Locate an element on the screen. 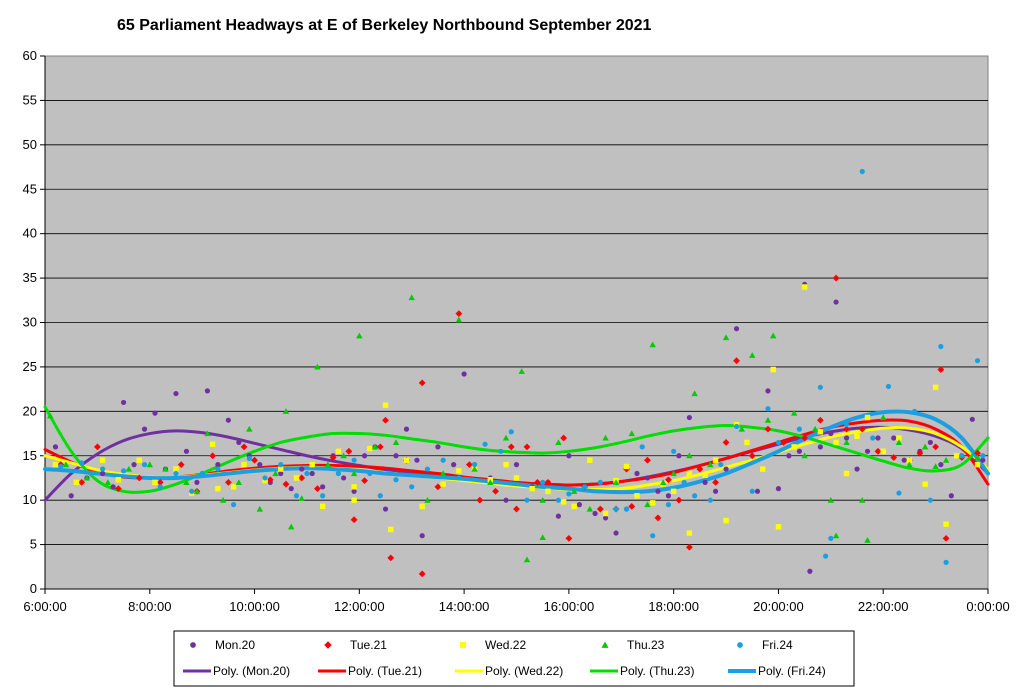 This screenshot has width=1024, height=694. y-tick-label: 5 is located at coordinates (33, 544).